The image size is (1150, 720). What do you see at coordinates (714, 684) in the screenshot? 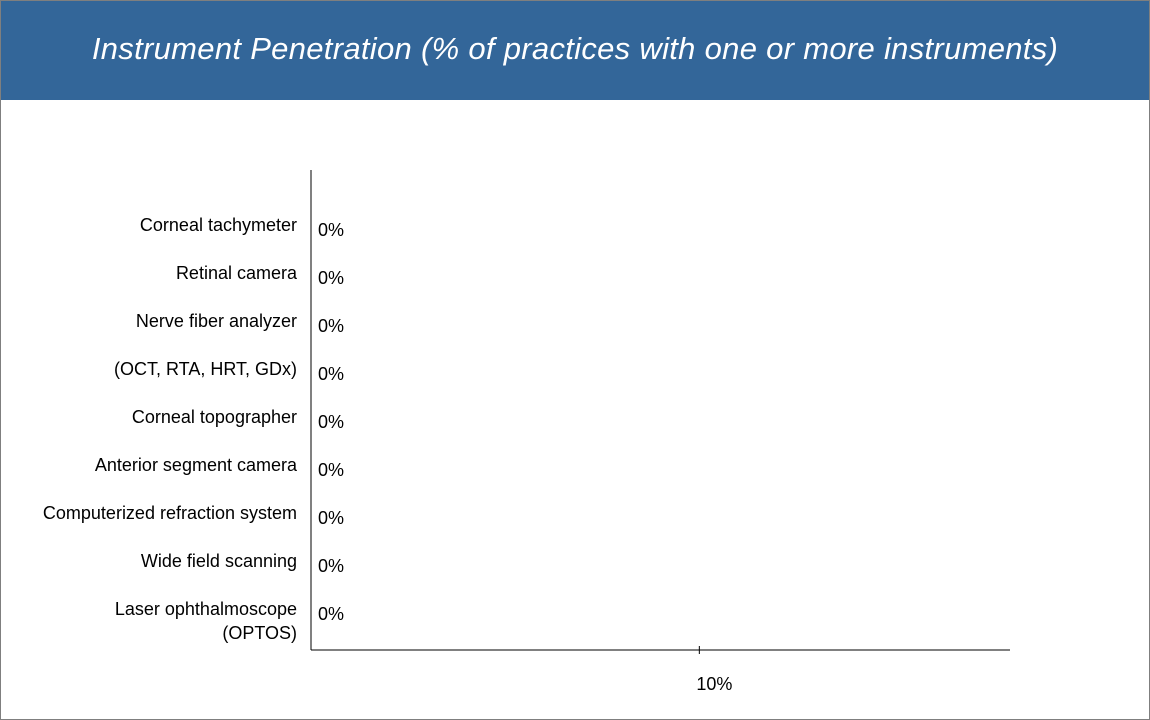
I see `x-tick-label: 10%` at bounding box center [714, 684].